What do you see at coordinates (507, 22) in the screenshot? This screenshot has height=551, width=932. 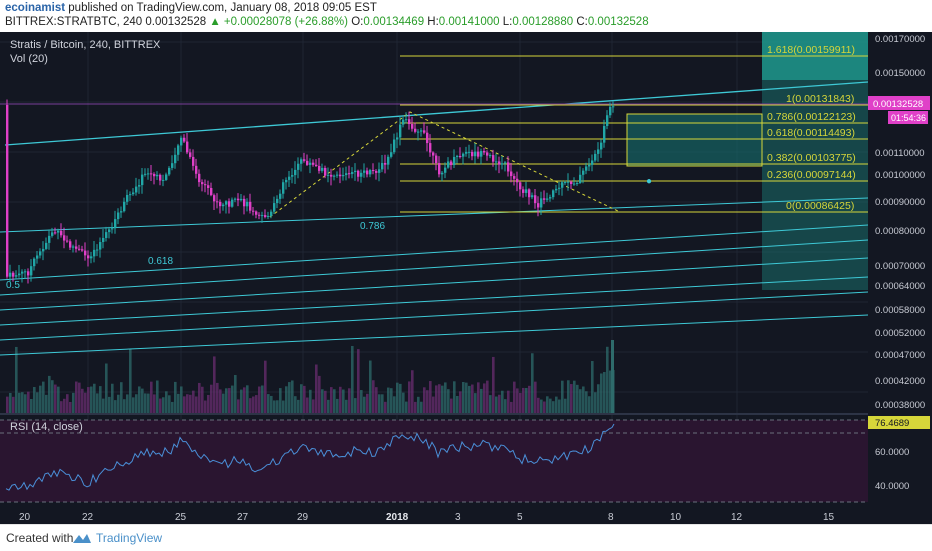 I see `low-label: L:` at bounding box center [507, 22].